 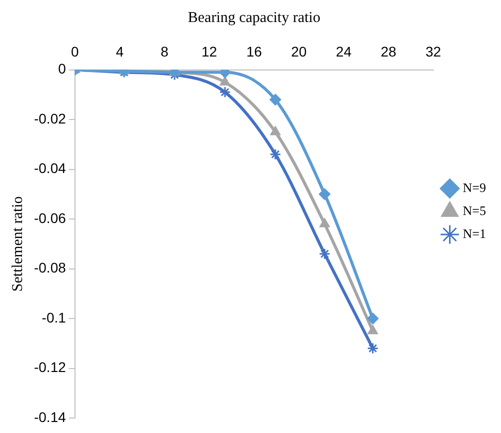 What do you see at coordinates (50, 118) in the screenshot?
I see `y-tick-label: -0.02` at bounding box center [50, 118].